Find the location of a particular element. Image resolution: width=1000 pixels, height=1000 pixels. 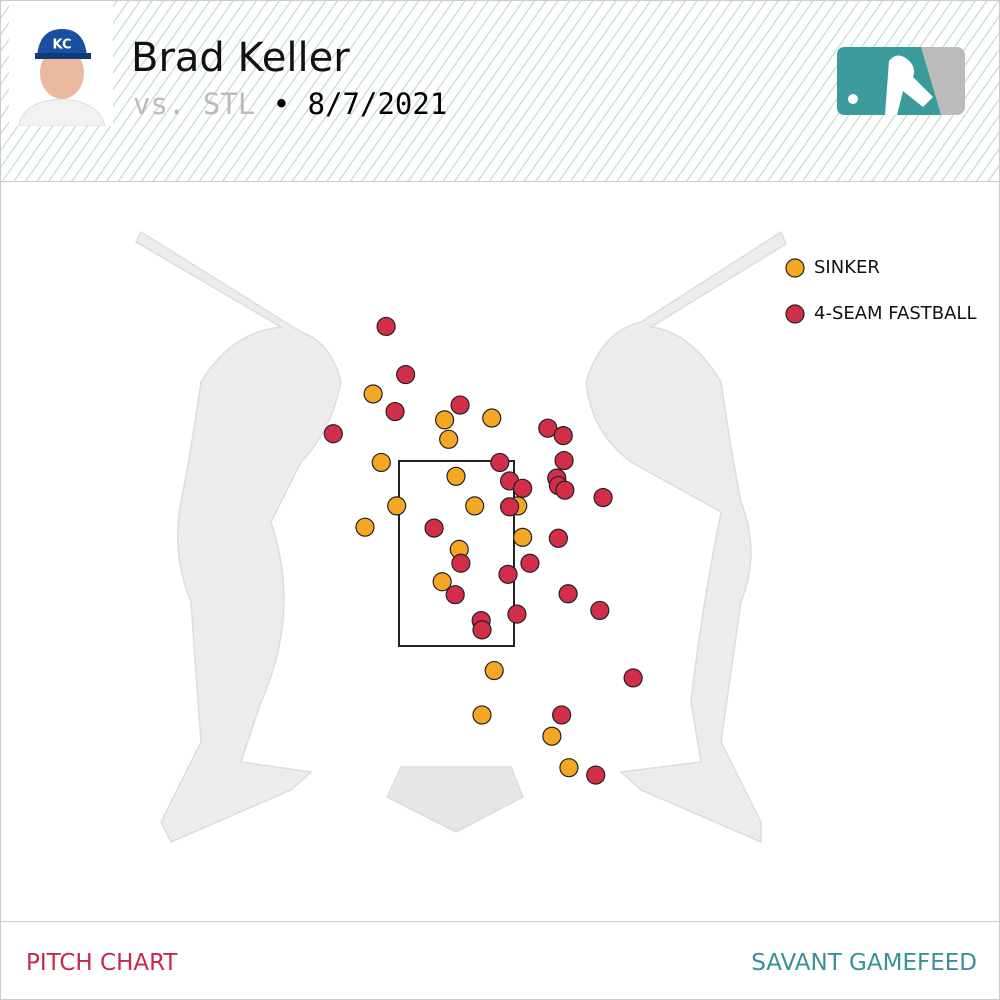

strike-zone is located at coordinates (456, 553).